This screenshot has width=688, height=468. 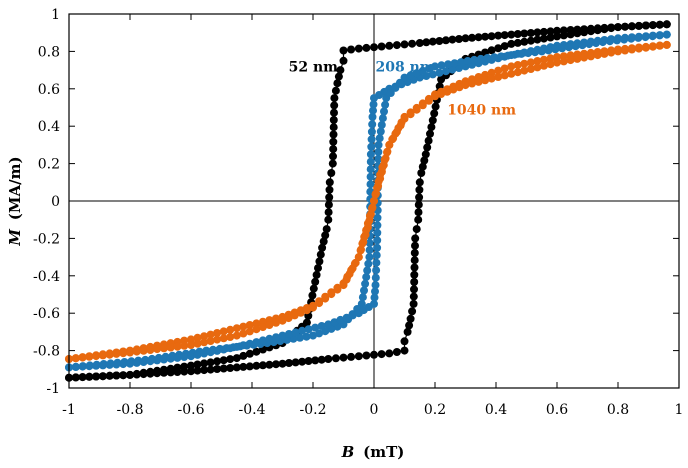 I want to click on y-tick-label: -0.2, so click(x=46, y=239).